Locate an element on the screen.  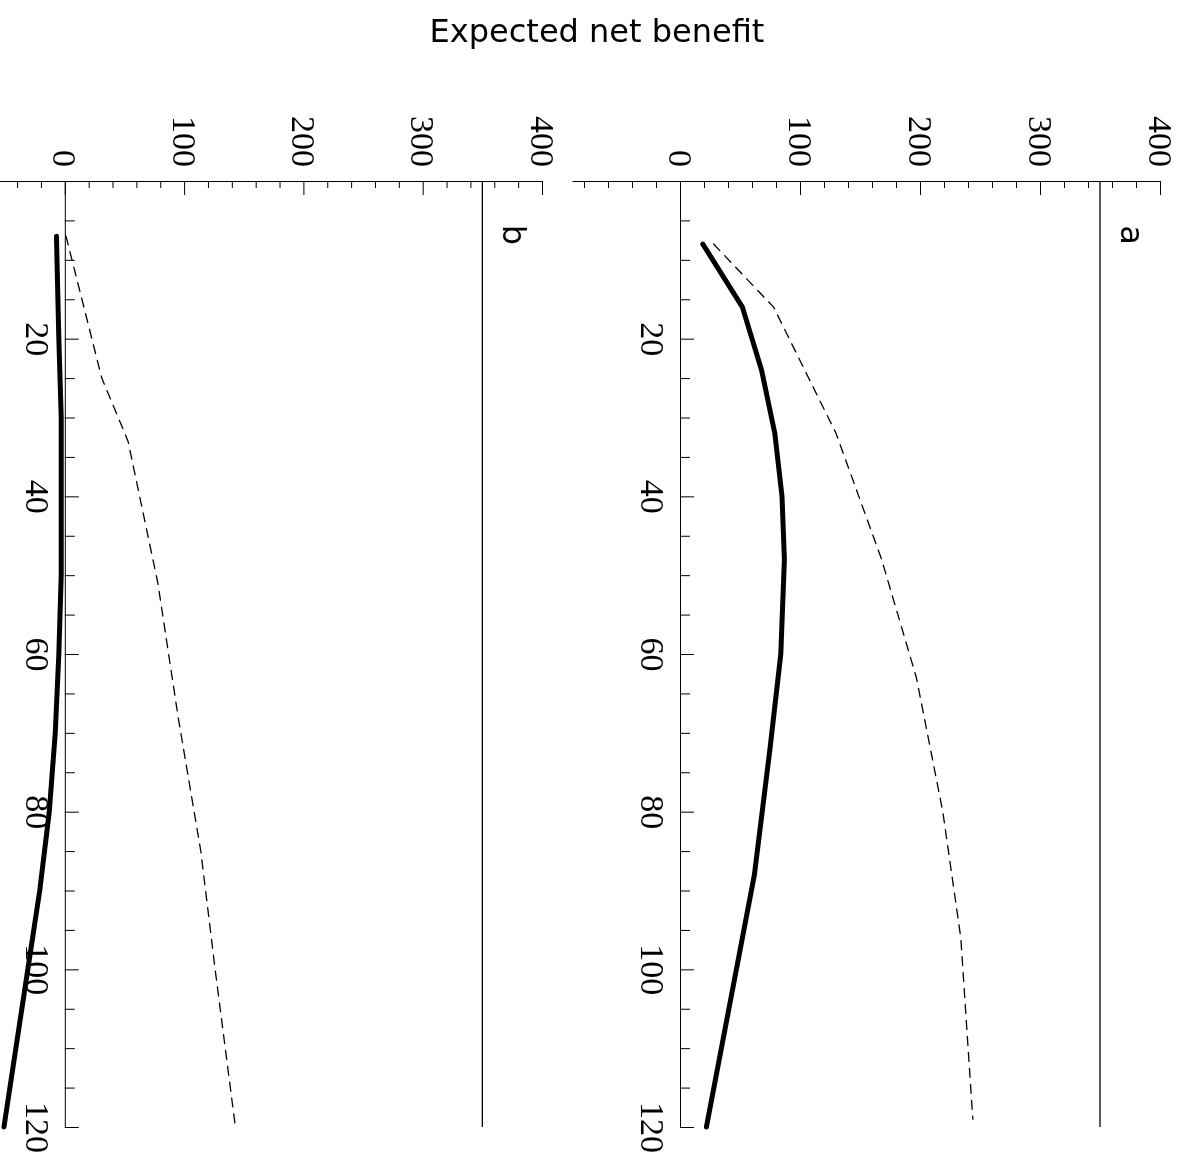
y-tick-label: 100 is located at coordinates (653, 970).